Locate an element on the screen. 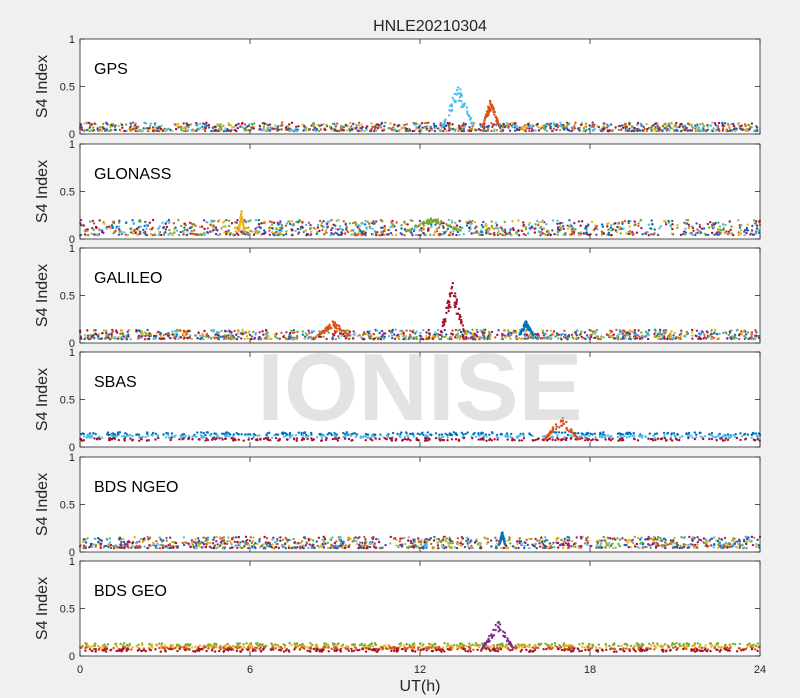 This screenshot has height=698, width=800. y-tick-label: 0.5 is located at coordinates (67, 193).